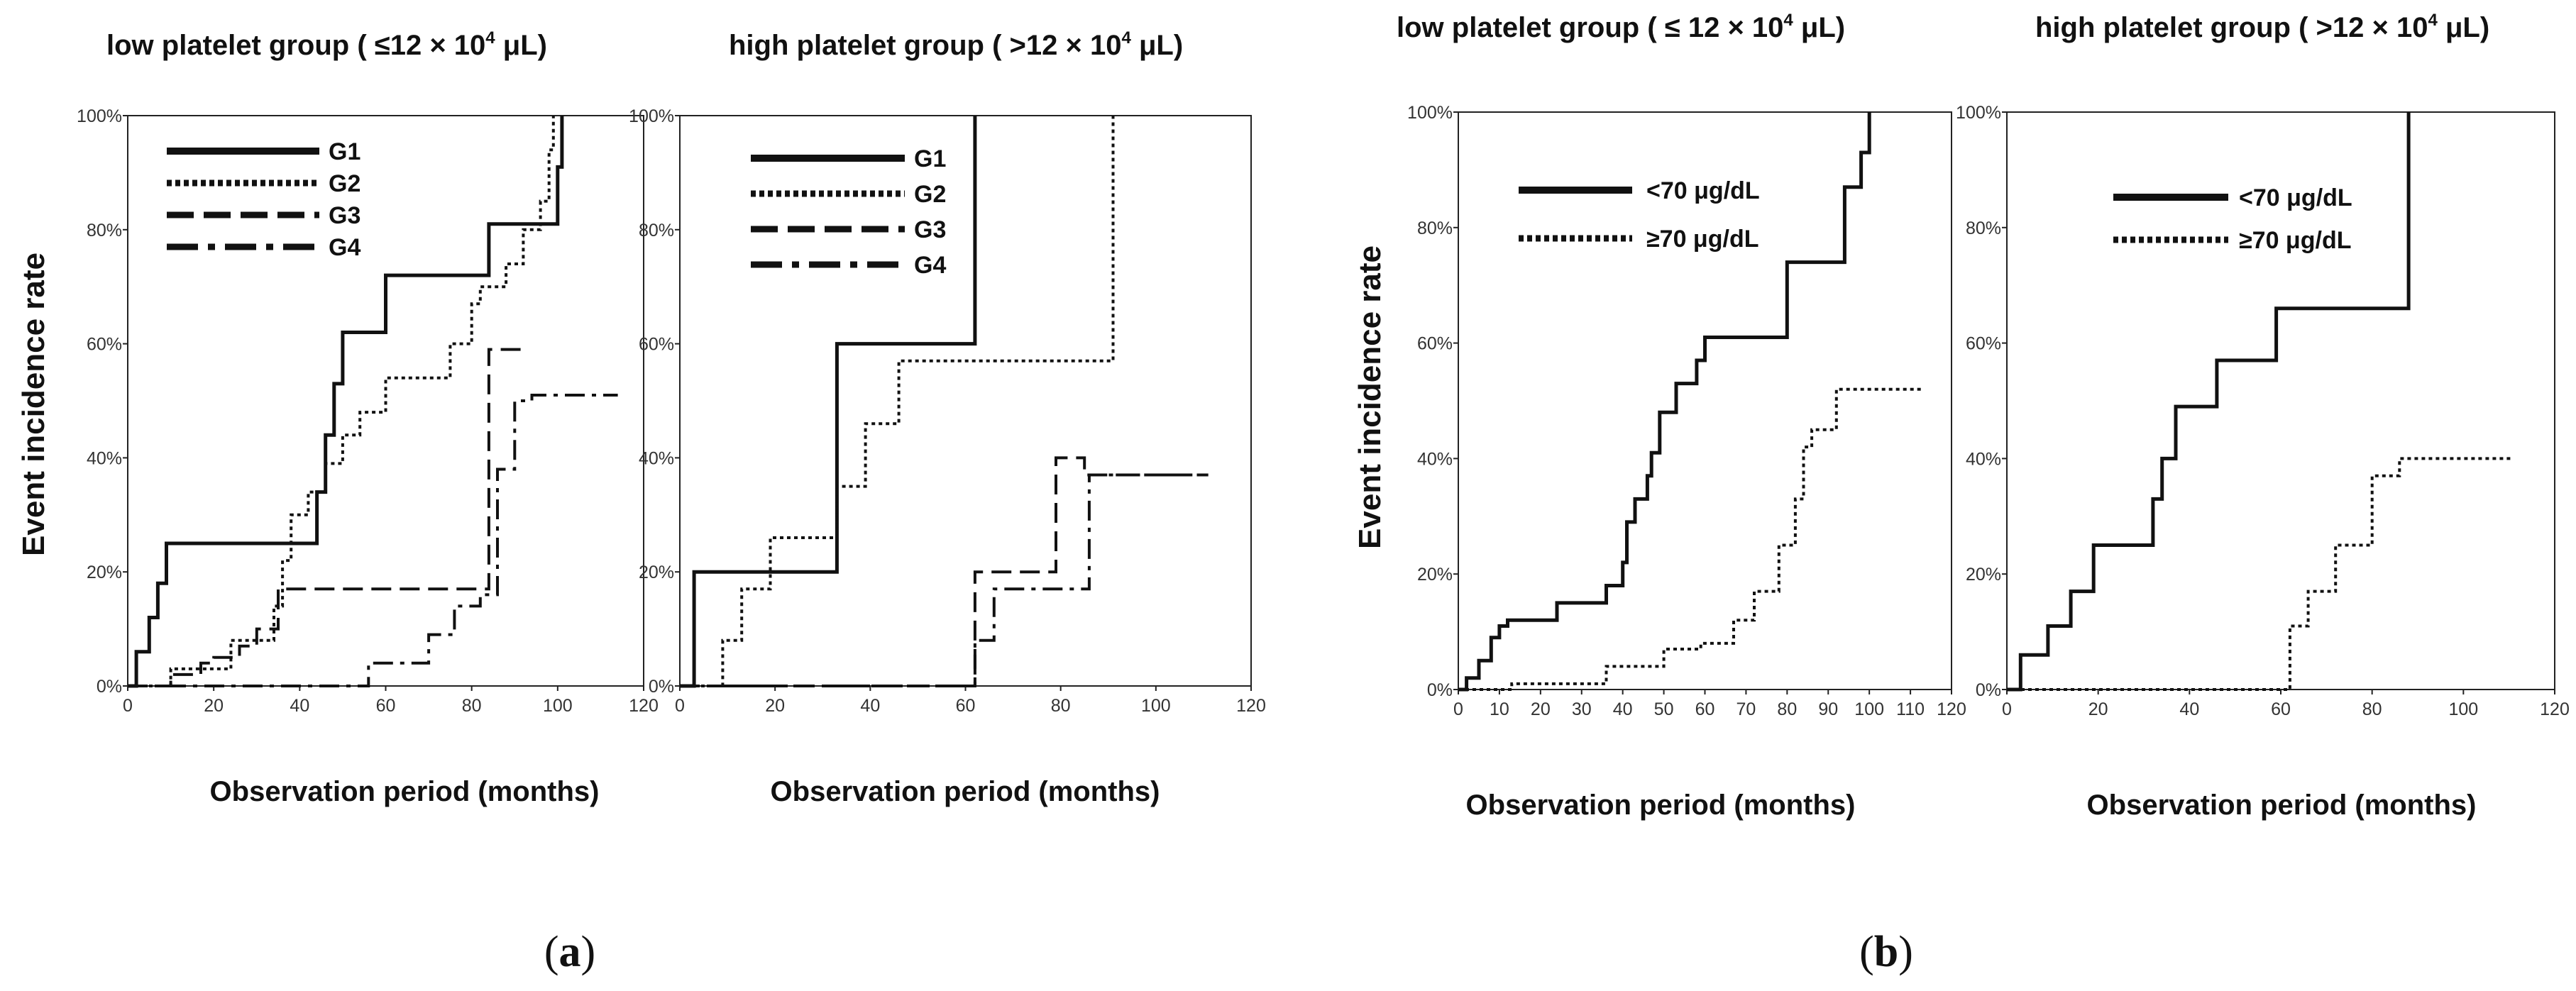 The width and height of the screenshot is (2576, 991). Describe the element at coordinates (1746, 709) in the screenshot. I see `x-tick-label: 70` at that location.